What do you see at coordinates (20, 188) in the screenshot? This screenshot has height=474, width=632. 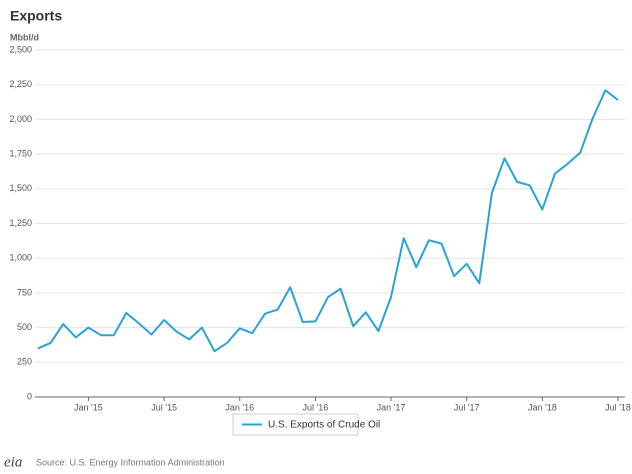 I see `y-tick-label: 1,500` at bounding box center [20, 188].